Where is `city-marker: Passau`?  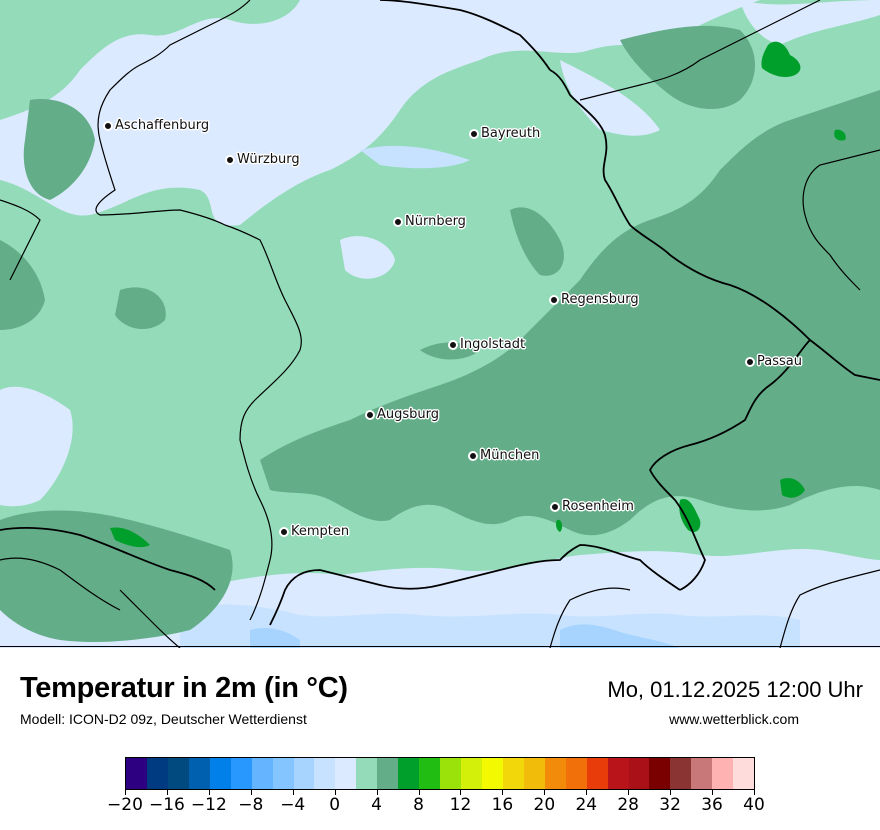 city-marker: Passau is located at coordinates (773, 361).